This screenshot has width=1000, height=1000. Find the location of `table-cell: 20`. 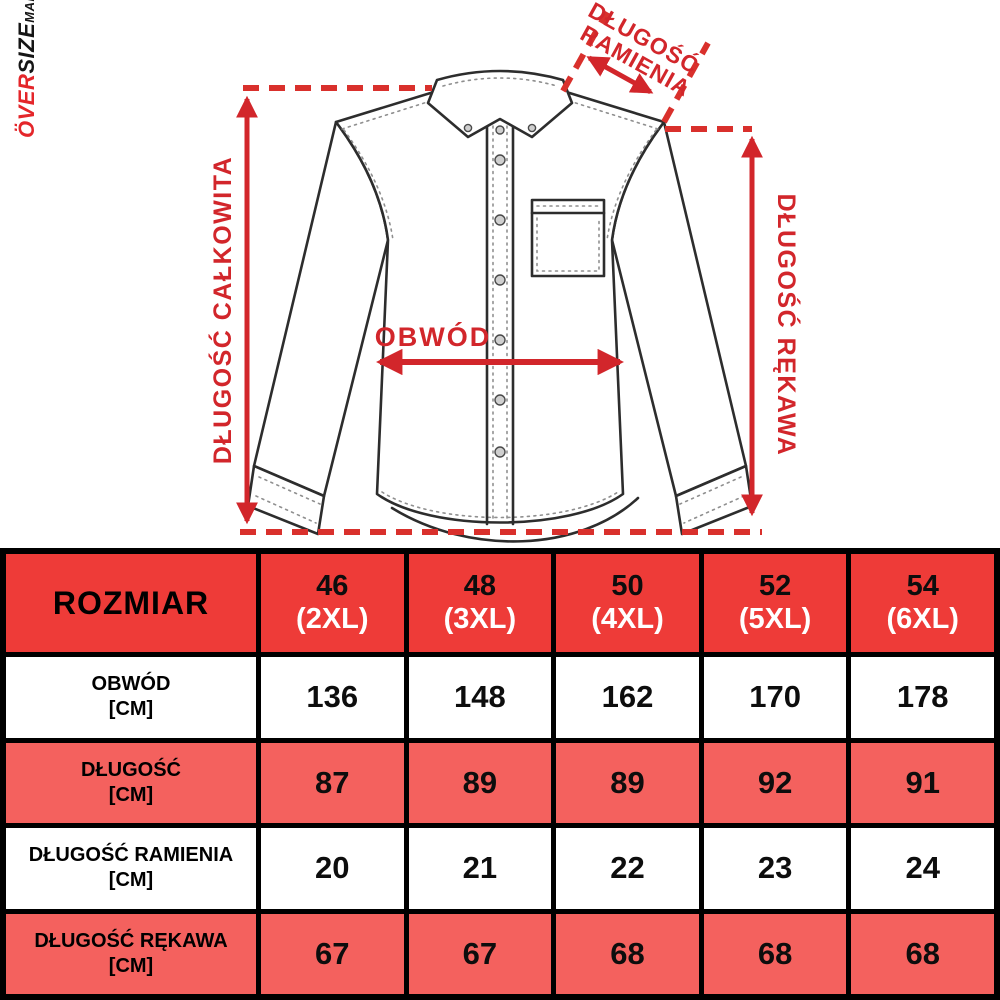

table-cell: 20 is located at coordinates (332, 868).